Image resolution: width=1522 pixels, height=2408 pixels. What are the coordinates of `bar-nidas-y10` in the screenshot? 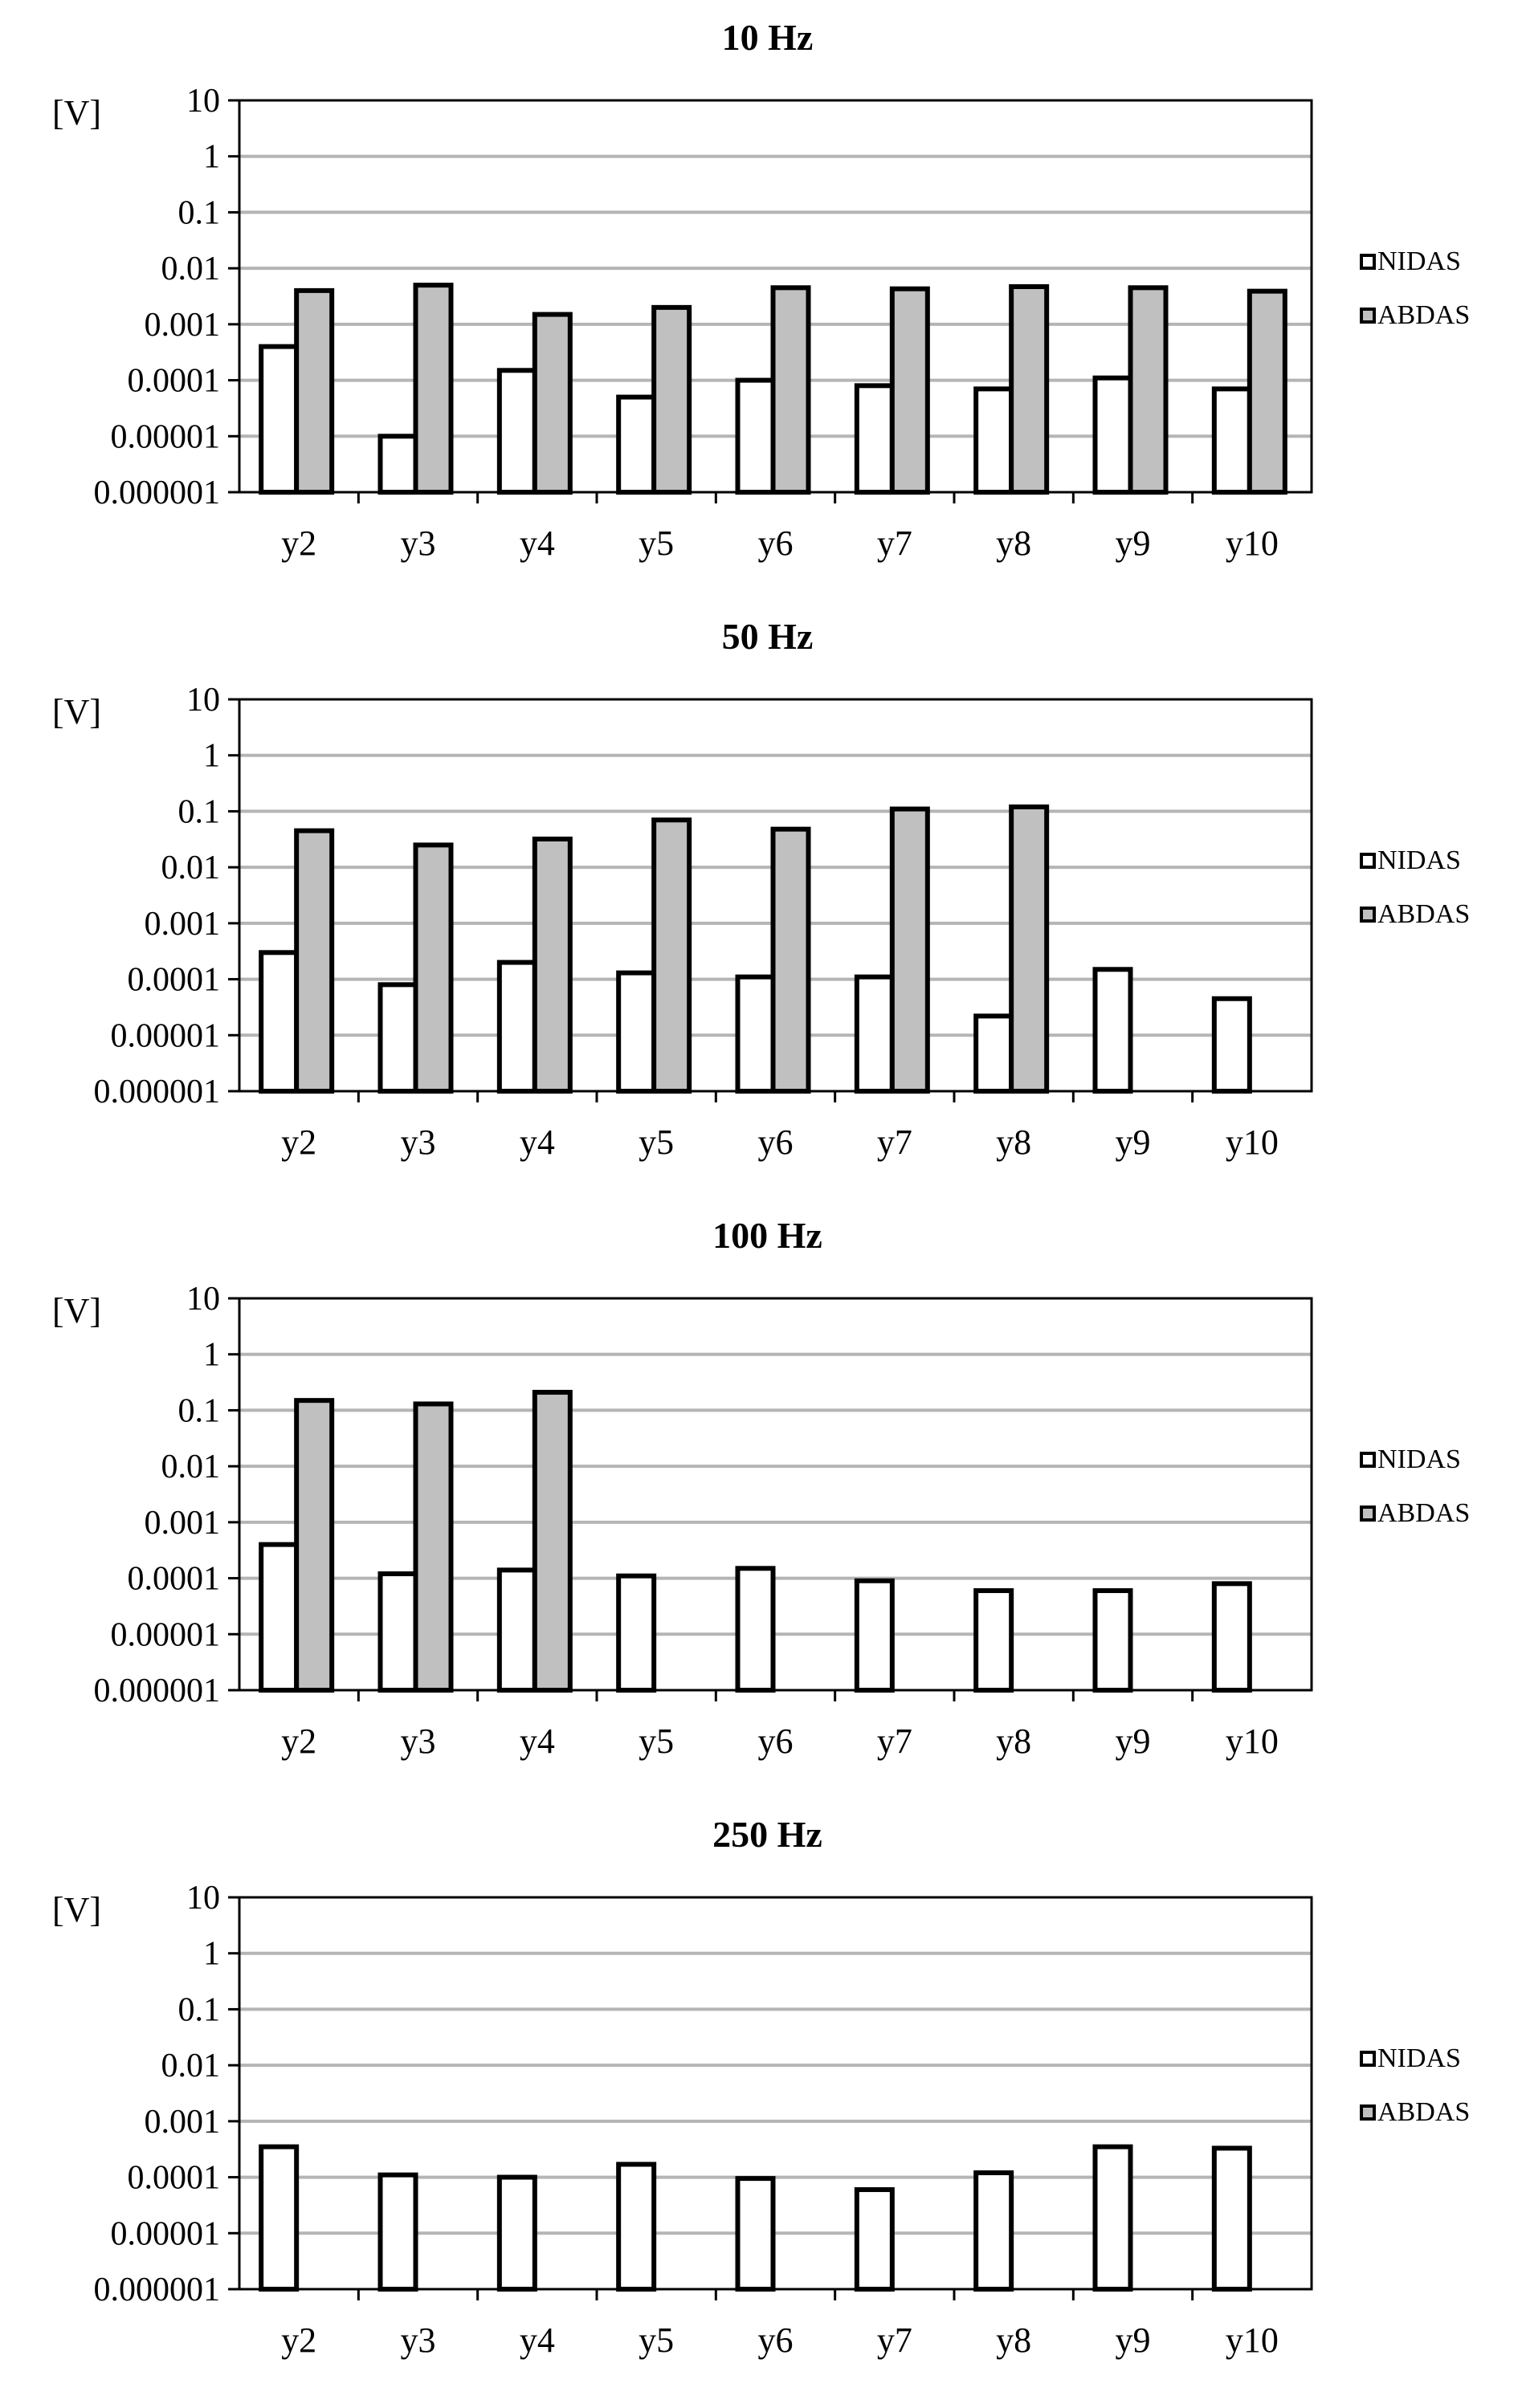 It's located at (1231, 1637).